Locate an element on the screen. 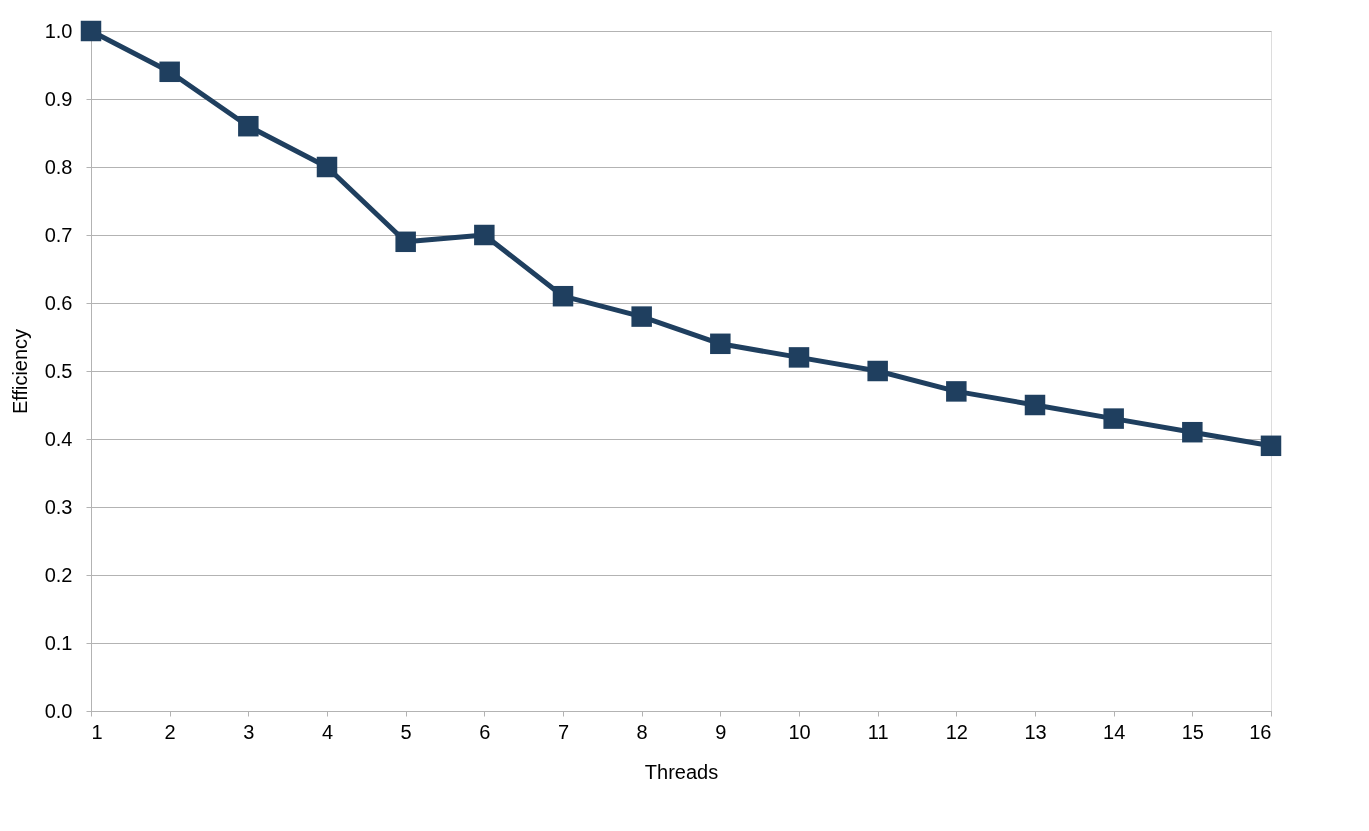  x-tick-label: 12 is located at coordinates (956, 731).